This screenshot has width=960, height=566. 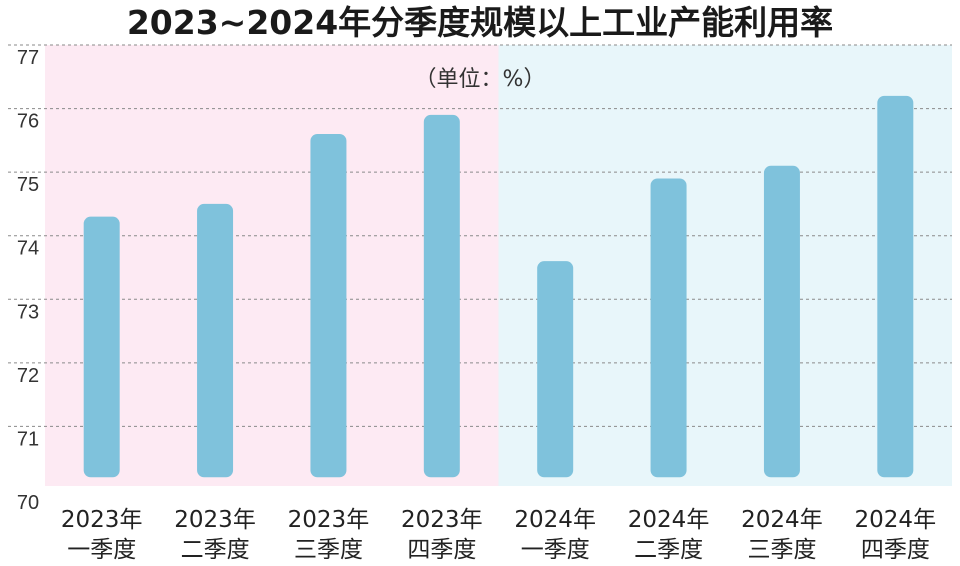 What do you see at coordinates (28, 58) in the screenshot?
I see `y-tick-label: 77` at bounding box center [28, 58].